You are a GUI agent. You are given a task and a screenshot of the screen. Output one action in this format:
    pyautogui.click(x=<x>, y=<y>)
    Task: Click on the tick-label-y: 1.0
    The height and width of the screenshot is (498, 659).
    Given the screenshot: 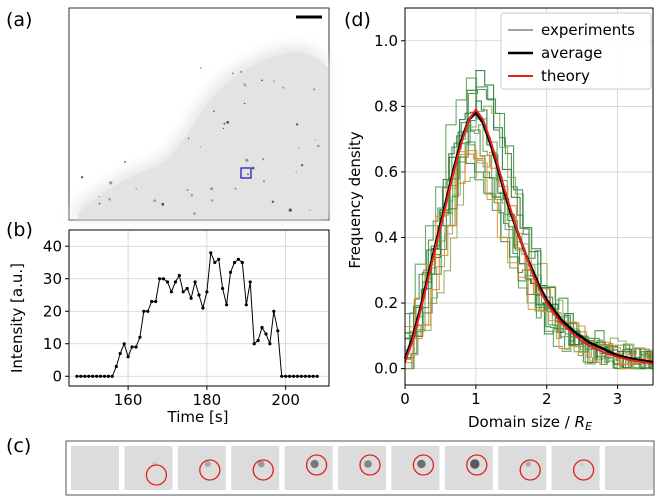 What is the action you would take?
    pyautogui.click(x=386, y=41)
    